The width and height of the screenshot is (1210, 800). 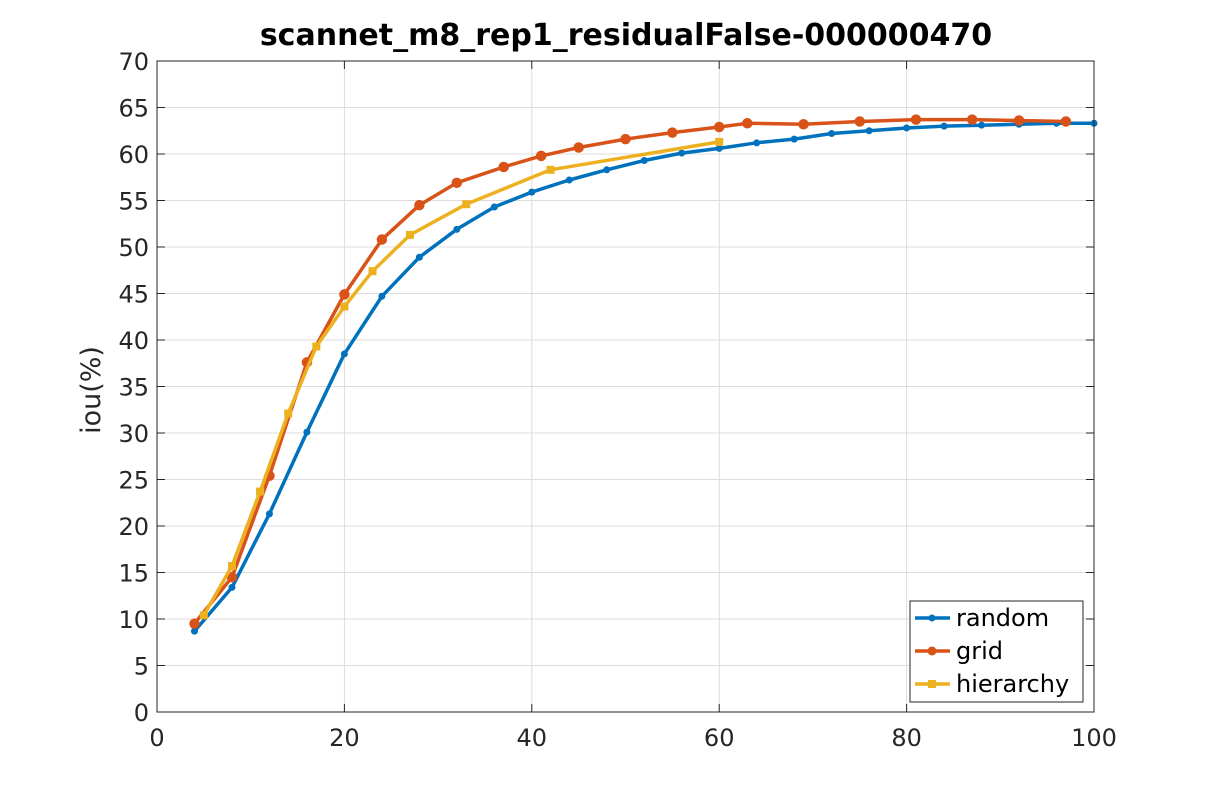 What do you see at coordinates (932, 618) in the screenshot?
I see `legend-marker-random` at bounding box center [932, 618].